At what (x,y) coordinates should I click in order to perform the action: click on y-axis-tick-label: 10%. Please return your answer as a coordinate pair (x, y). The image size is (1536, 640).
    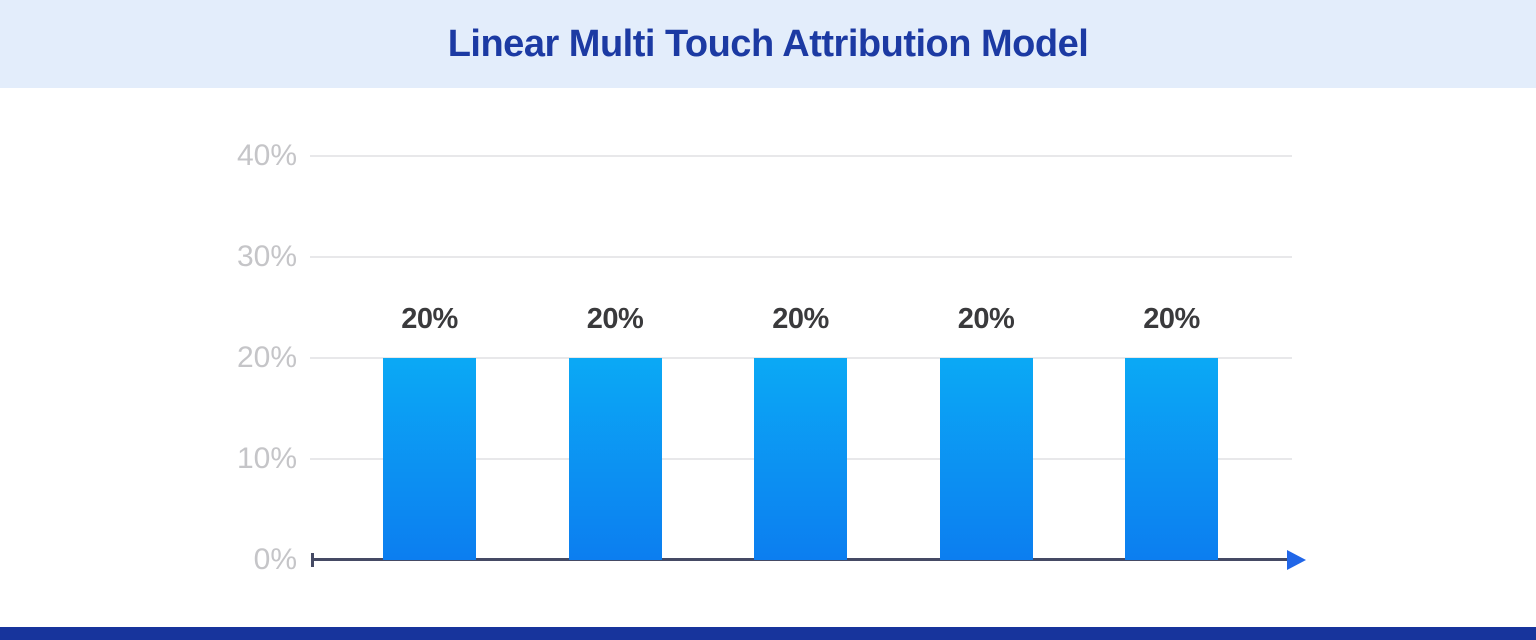
    Looking at the image, I should click on (266, 458).